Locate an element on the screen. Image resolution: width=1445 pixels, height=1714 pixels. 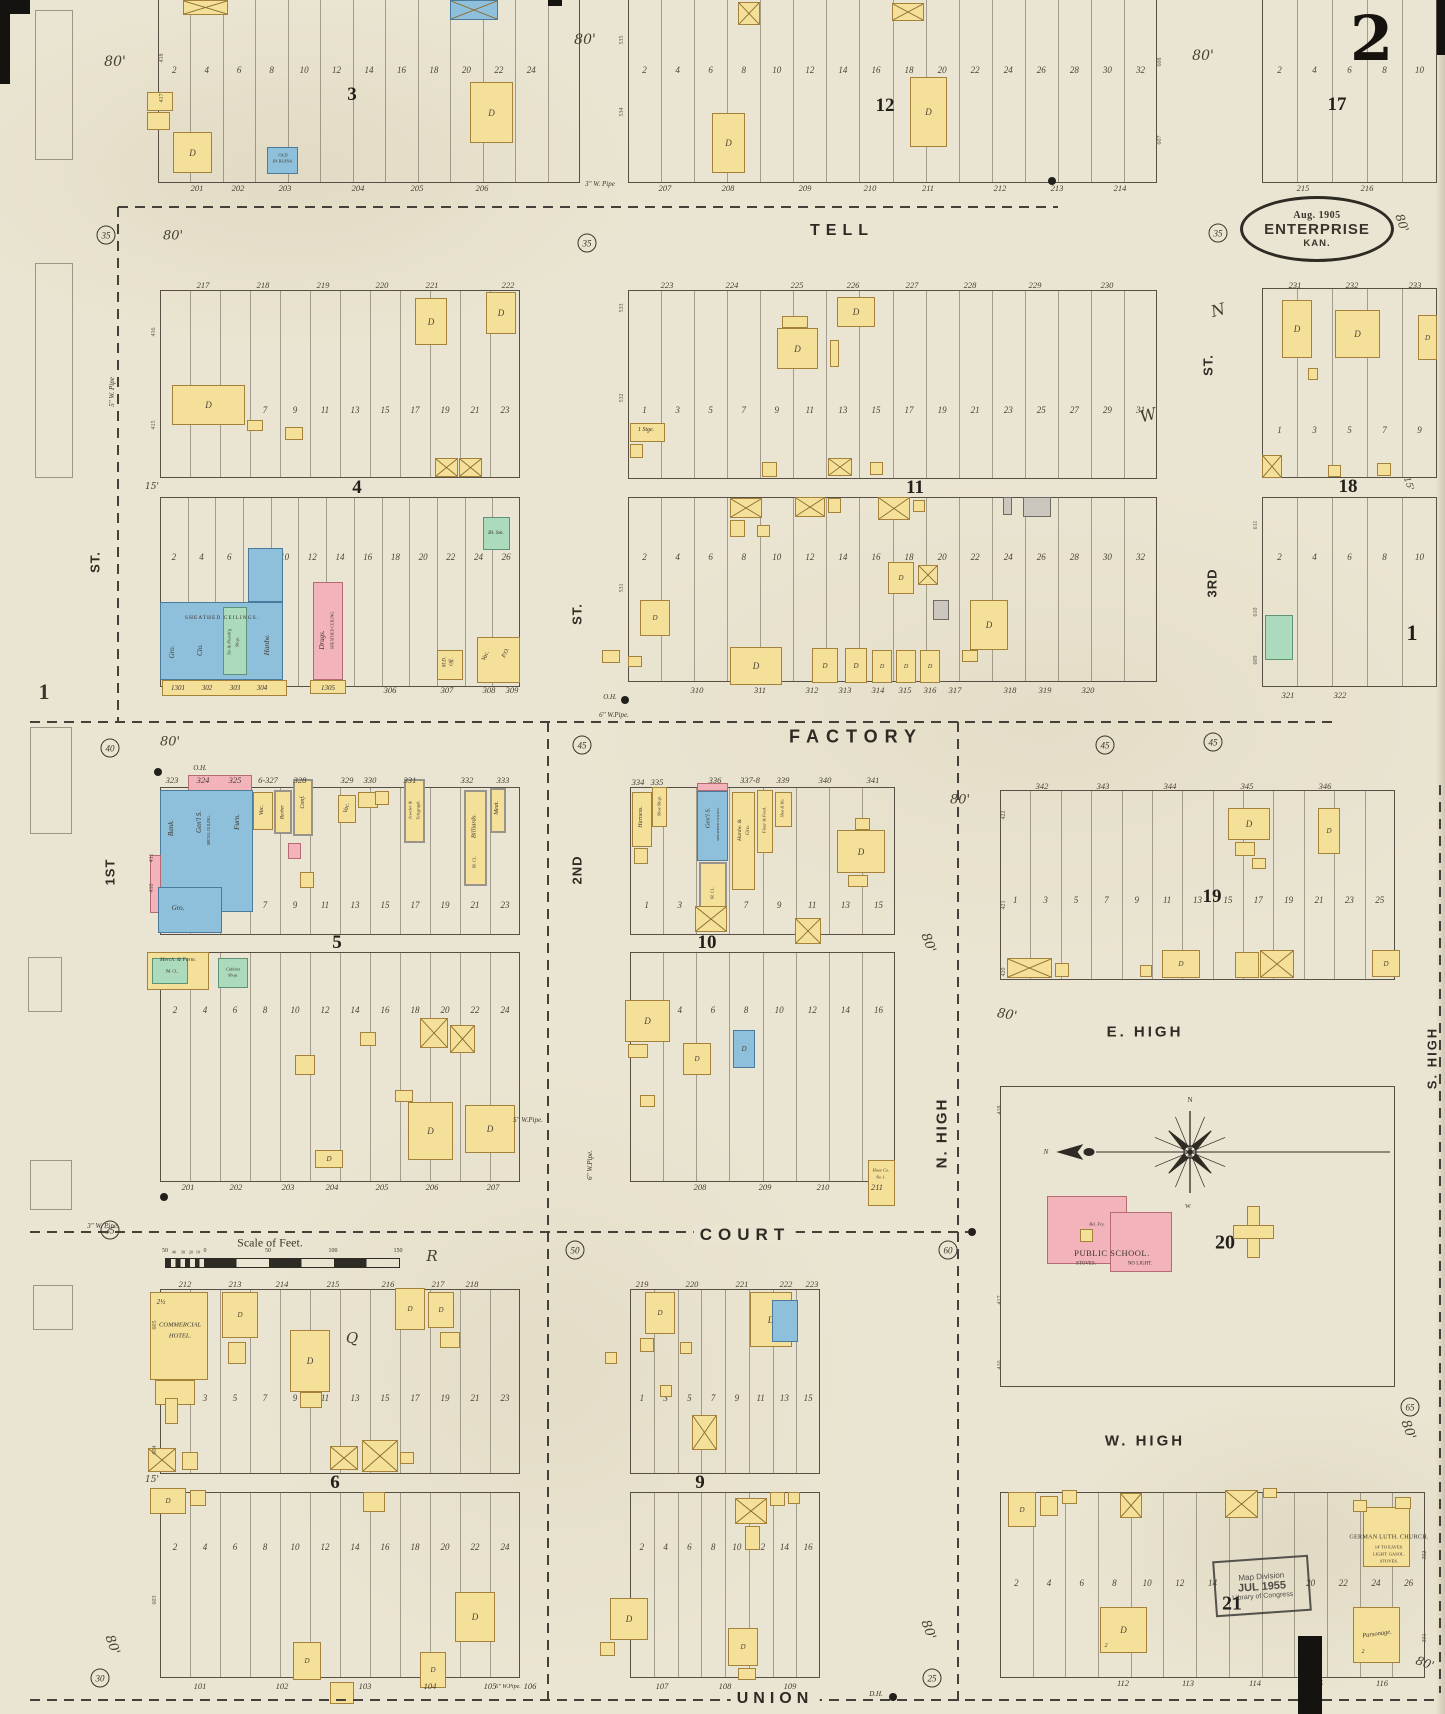
address-number: 205 is located at coordinates (382, 1187).